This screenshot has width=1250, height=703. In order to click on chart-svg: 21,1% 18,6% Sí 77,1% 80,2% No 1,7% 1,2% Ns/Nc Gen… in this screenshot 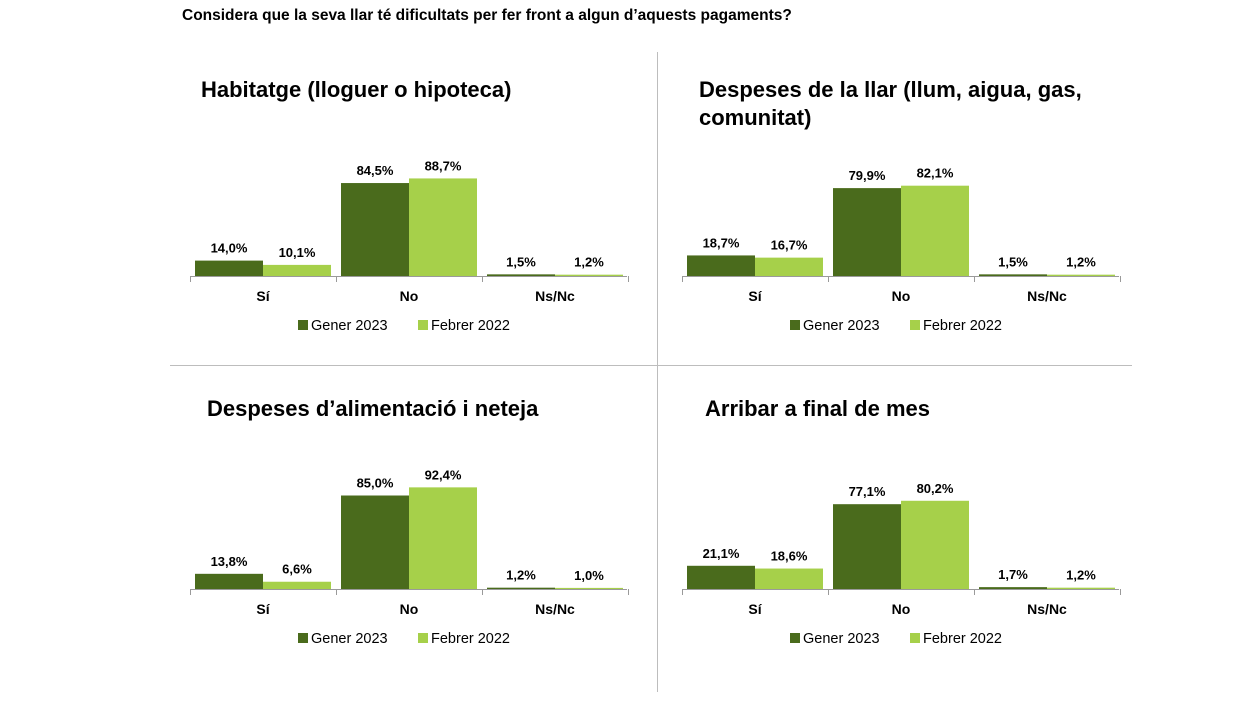, I will do `click(901, 564)`.